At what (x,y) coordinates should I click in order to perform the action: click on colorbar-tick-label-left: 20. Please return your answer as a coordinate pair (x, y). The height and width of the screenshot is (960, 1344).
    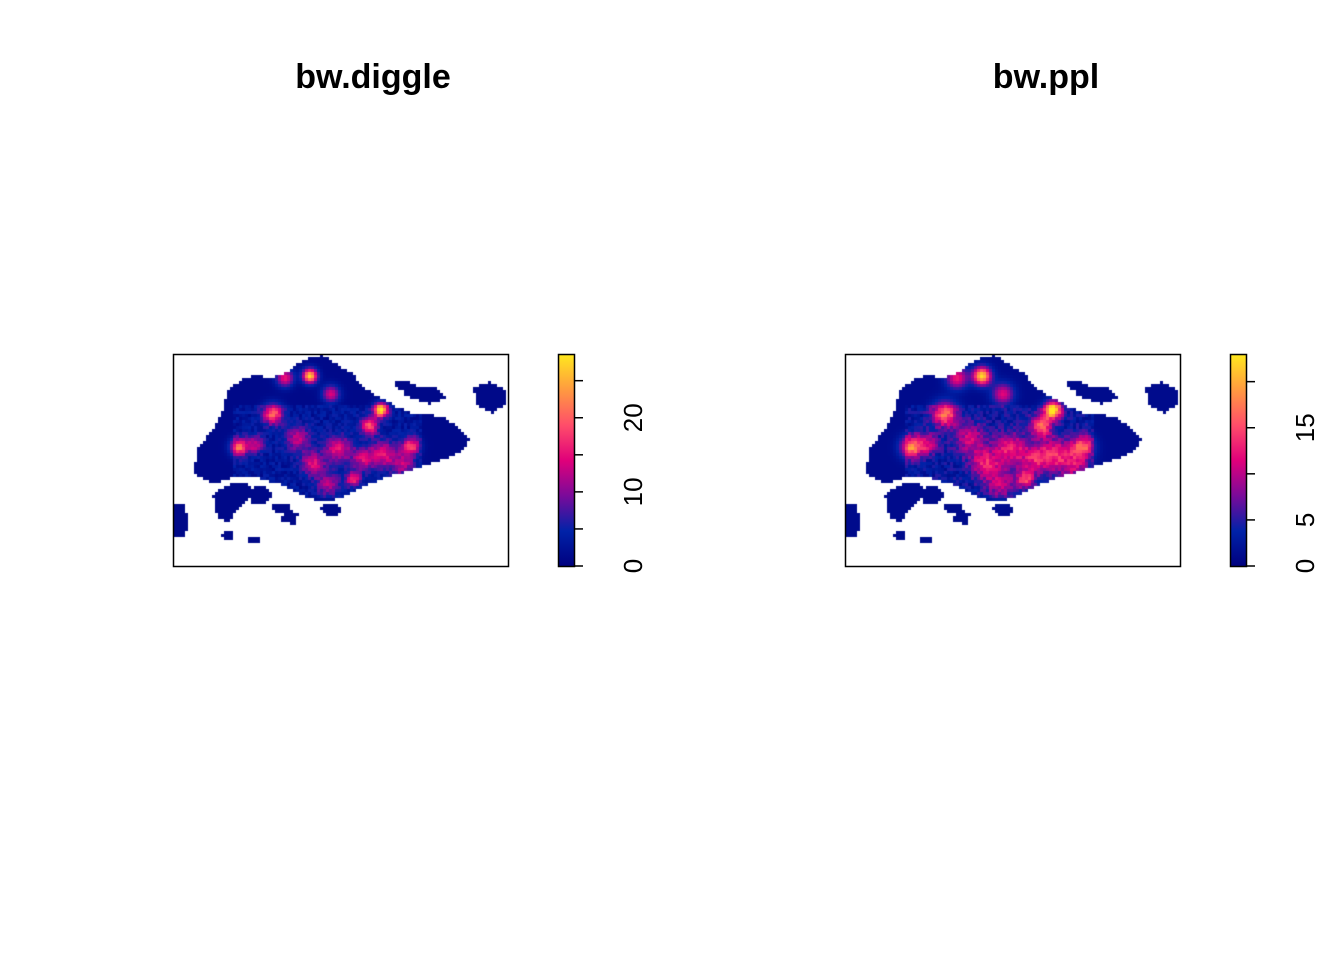
    Looking at the image, I should click on (633, 417).